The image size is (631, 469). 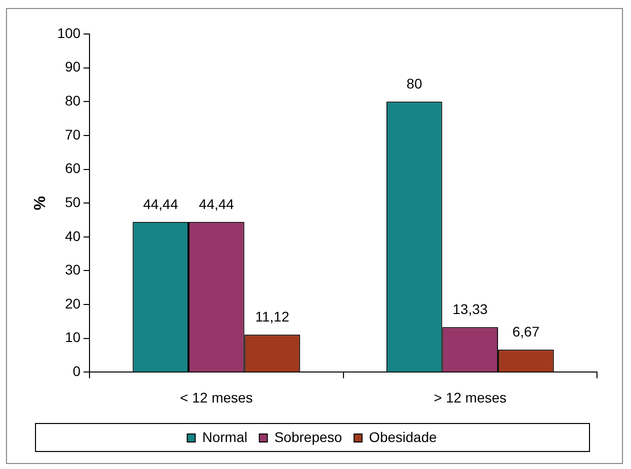 I want to click on legend-label: Sobrepeso, so click(x=308, y=436).